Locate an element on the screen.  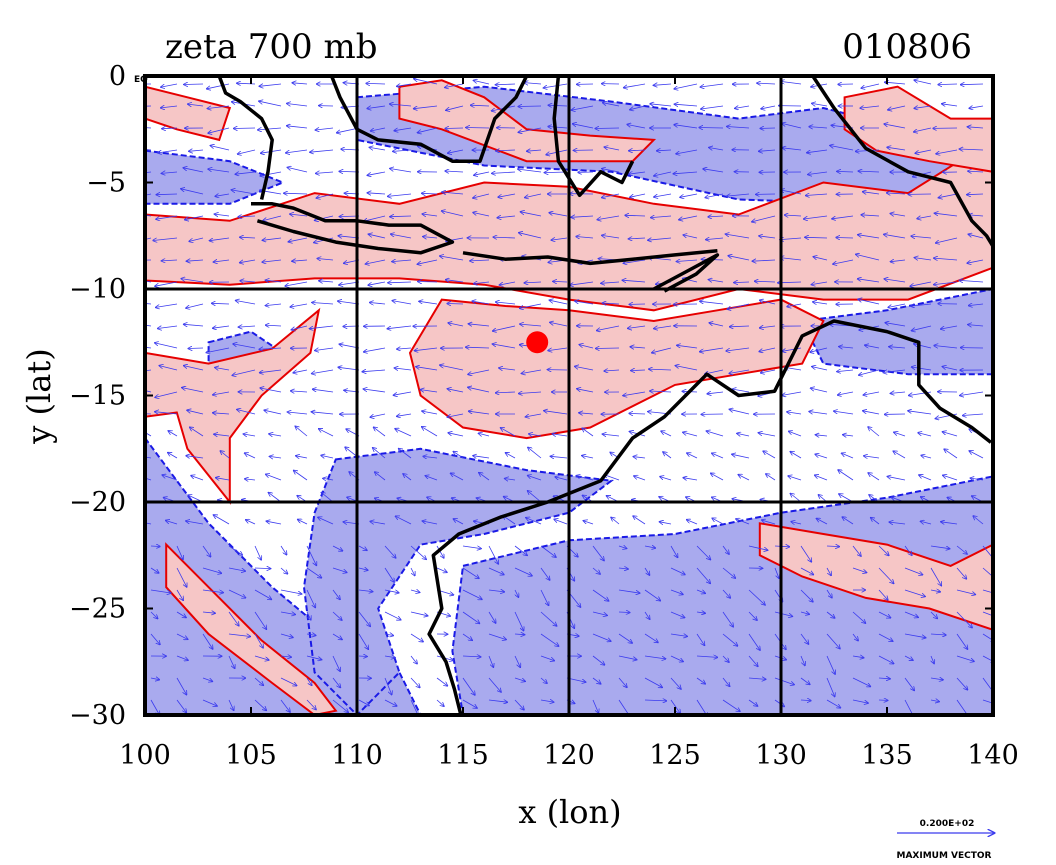
equator-label: EQ is located at coordinates (141, 80).